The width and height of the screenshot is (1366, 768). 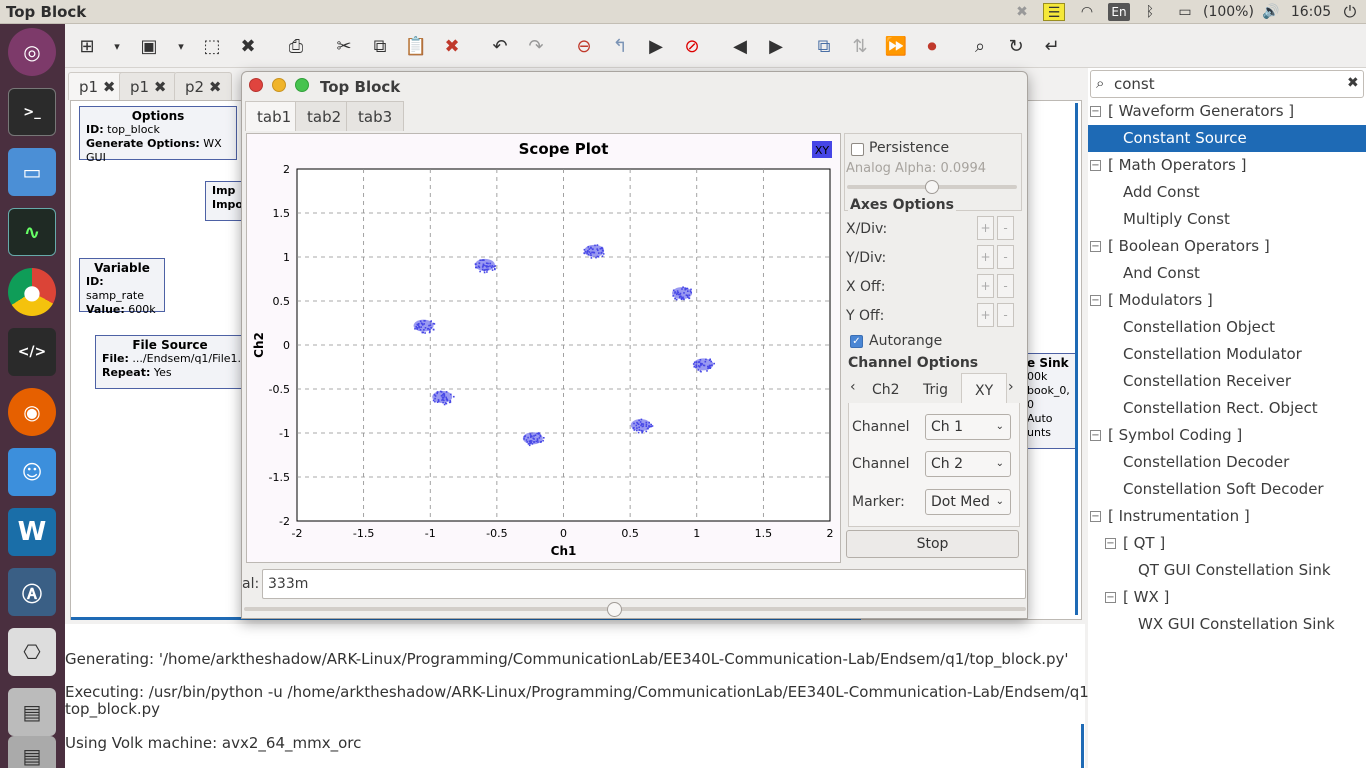 What do you see at coordinates (380, 46) in the screenshot?
I see `copy-icon: ⧉` at bounding box center [380, 46].